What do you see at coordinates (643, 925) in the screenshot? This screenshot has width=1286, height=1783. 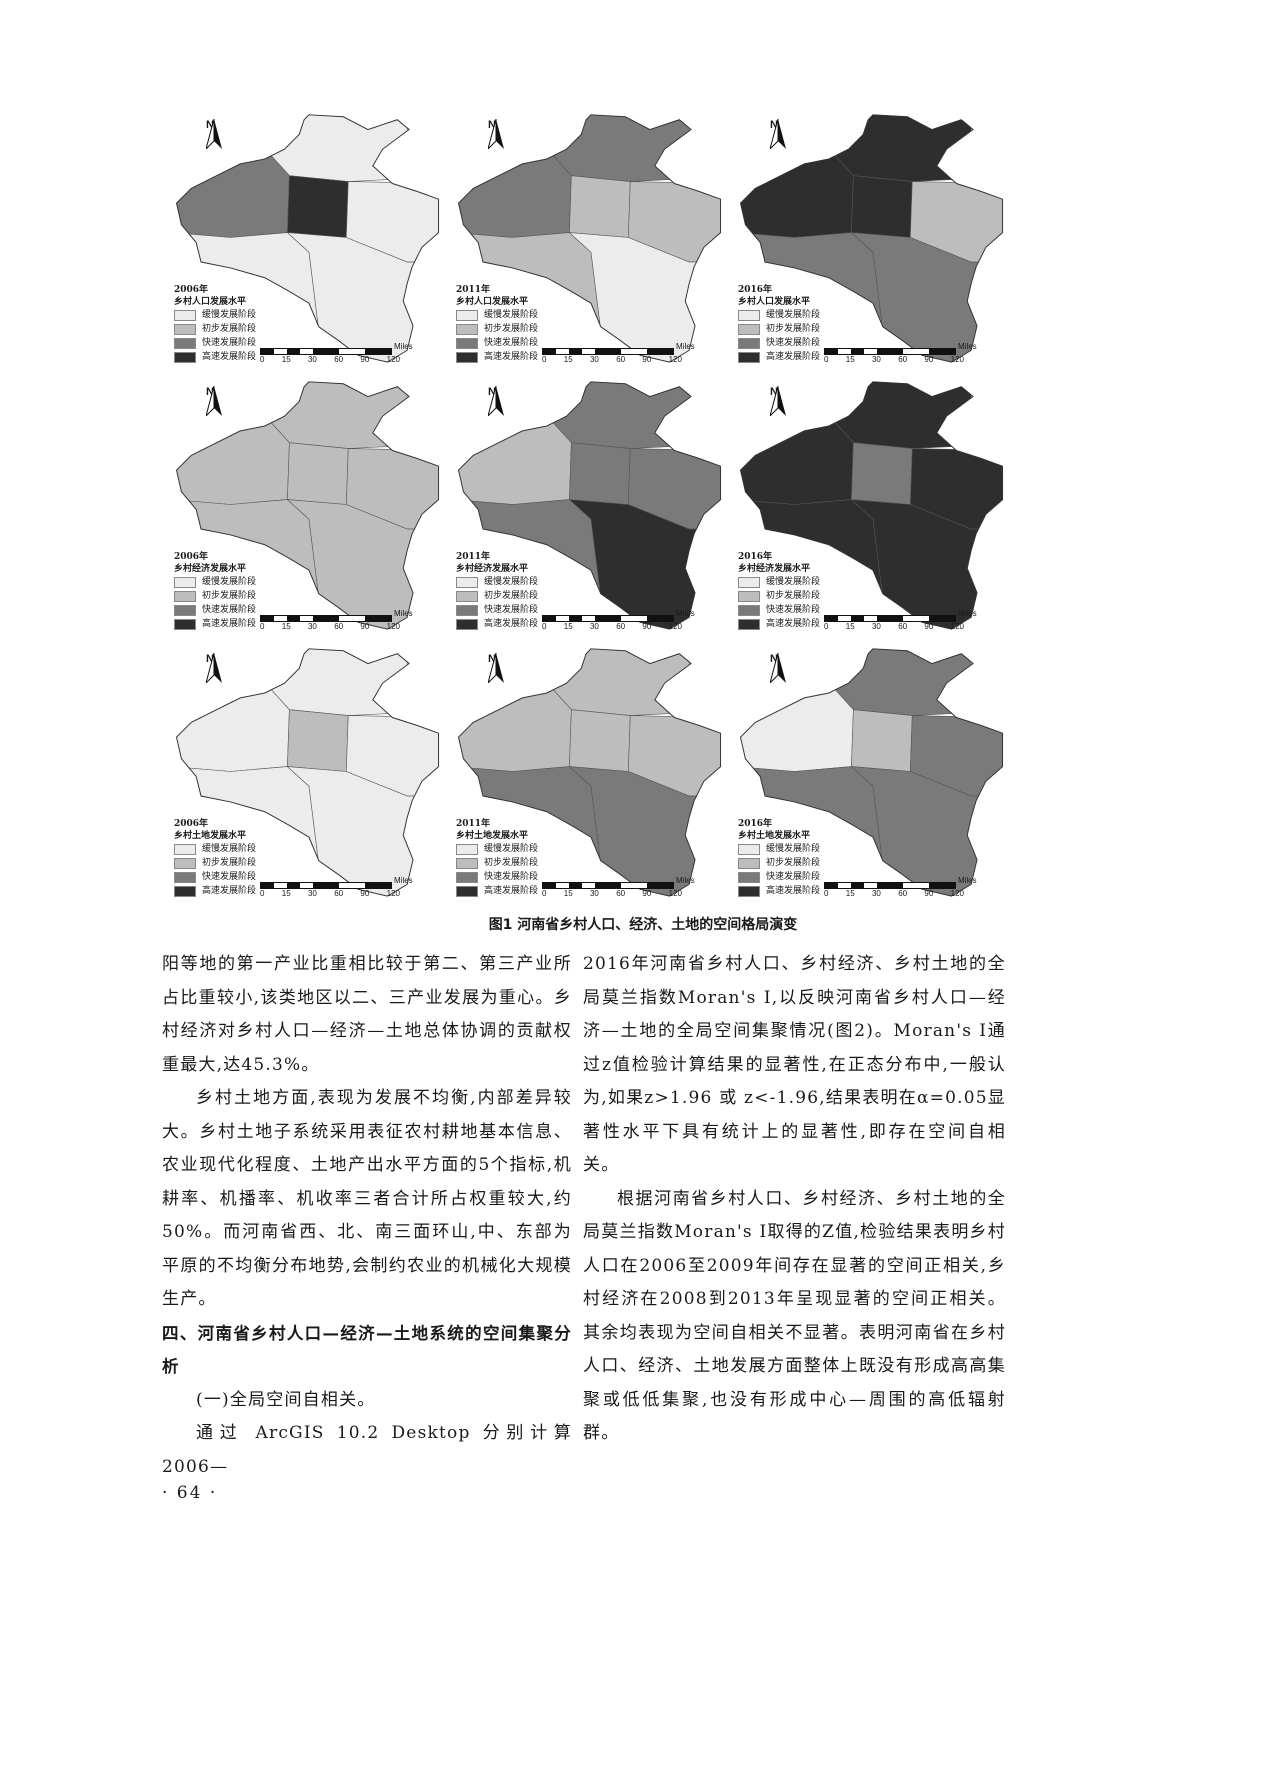 I see `figure-caption: 图1 河南省乡村人口、经济、土地的空间格局演变` at bounding box center [643, 925].